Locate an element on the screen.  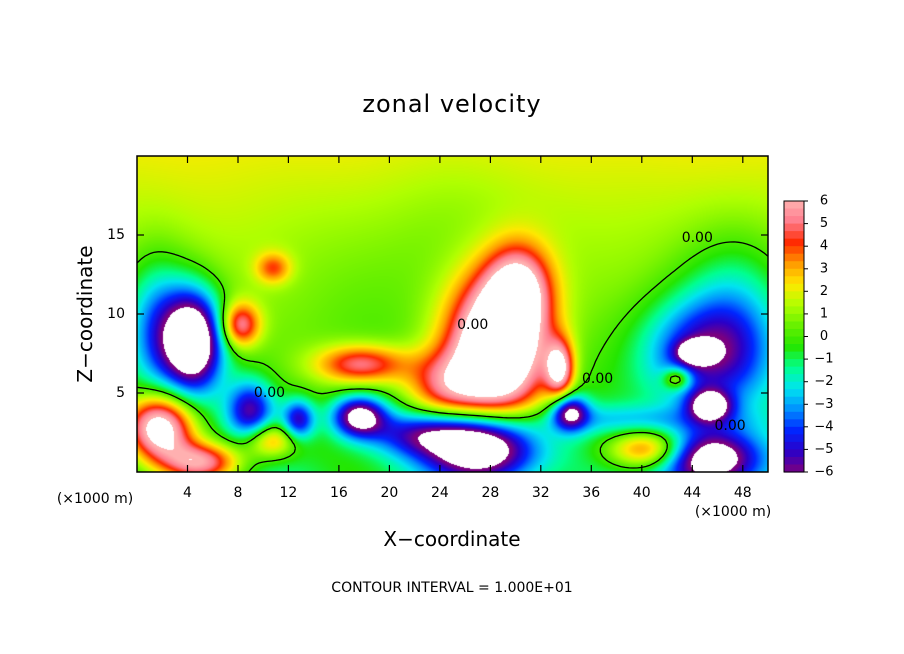
y-tick-label: 5 is located at coordinates (120, 393).